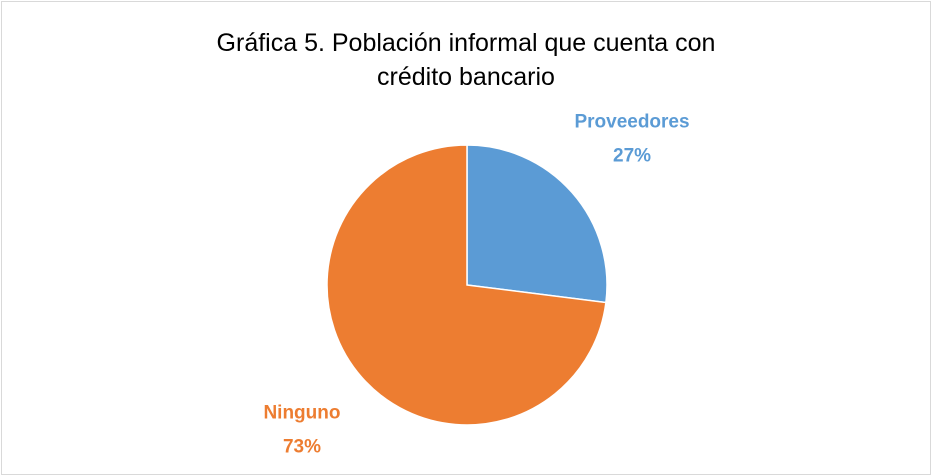  I want to click on slice-value-label: 27%, so click(632, 156).